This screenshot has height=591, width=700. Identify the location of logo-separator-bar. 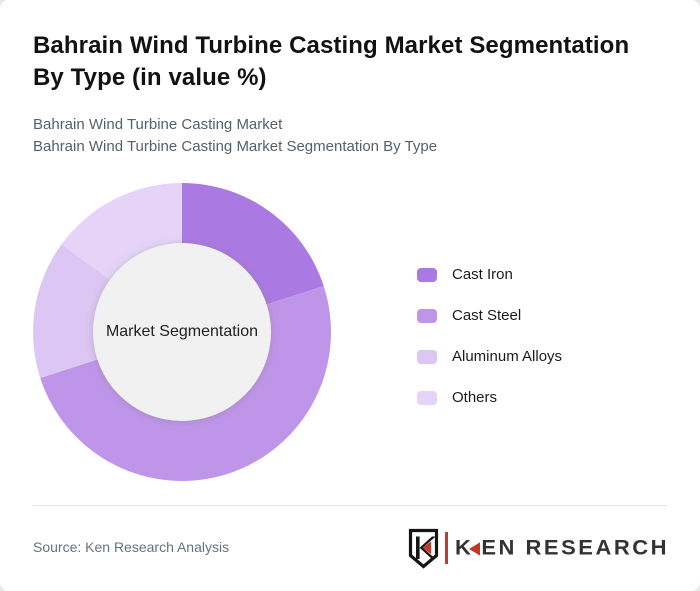
(446, 548).